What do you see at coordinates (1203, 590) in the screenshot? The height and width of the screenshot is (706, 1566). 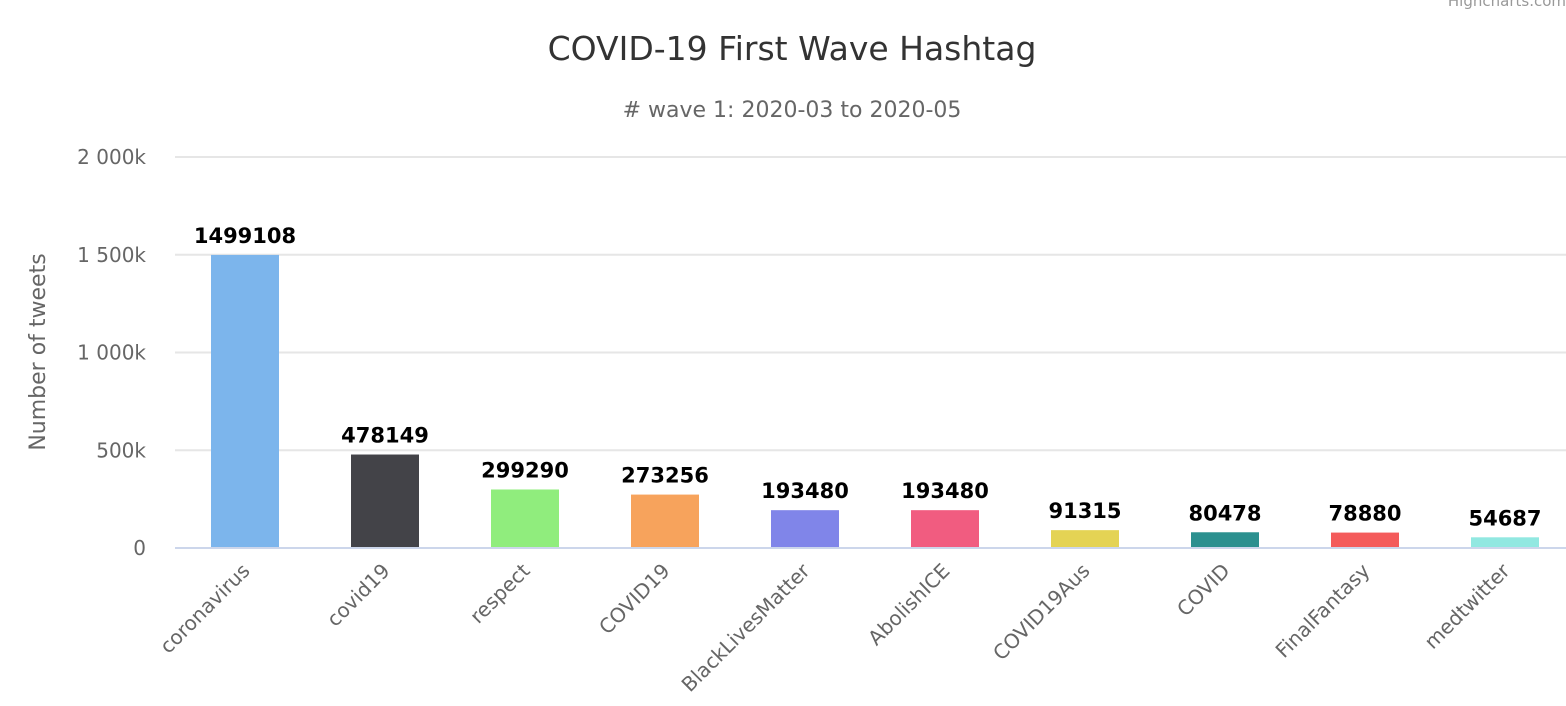 I see `x-tick-label: COVID` at bounding box center [1203, 590].